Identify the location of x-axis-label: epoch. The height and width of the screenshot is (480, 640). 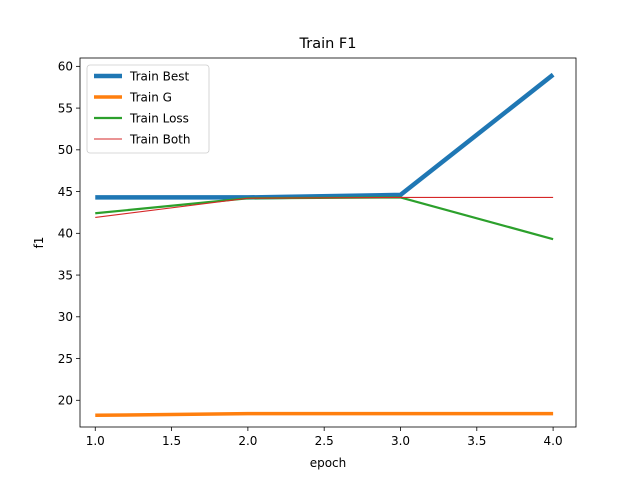
(328, 463).